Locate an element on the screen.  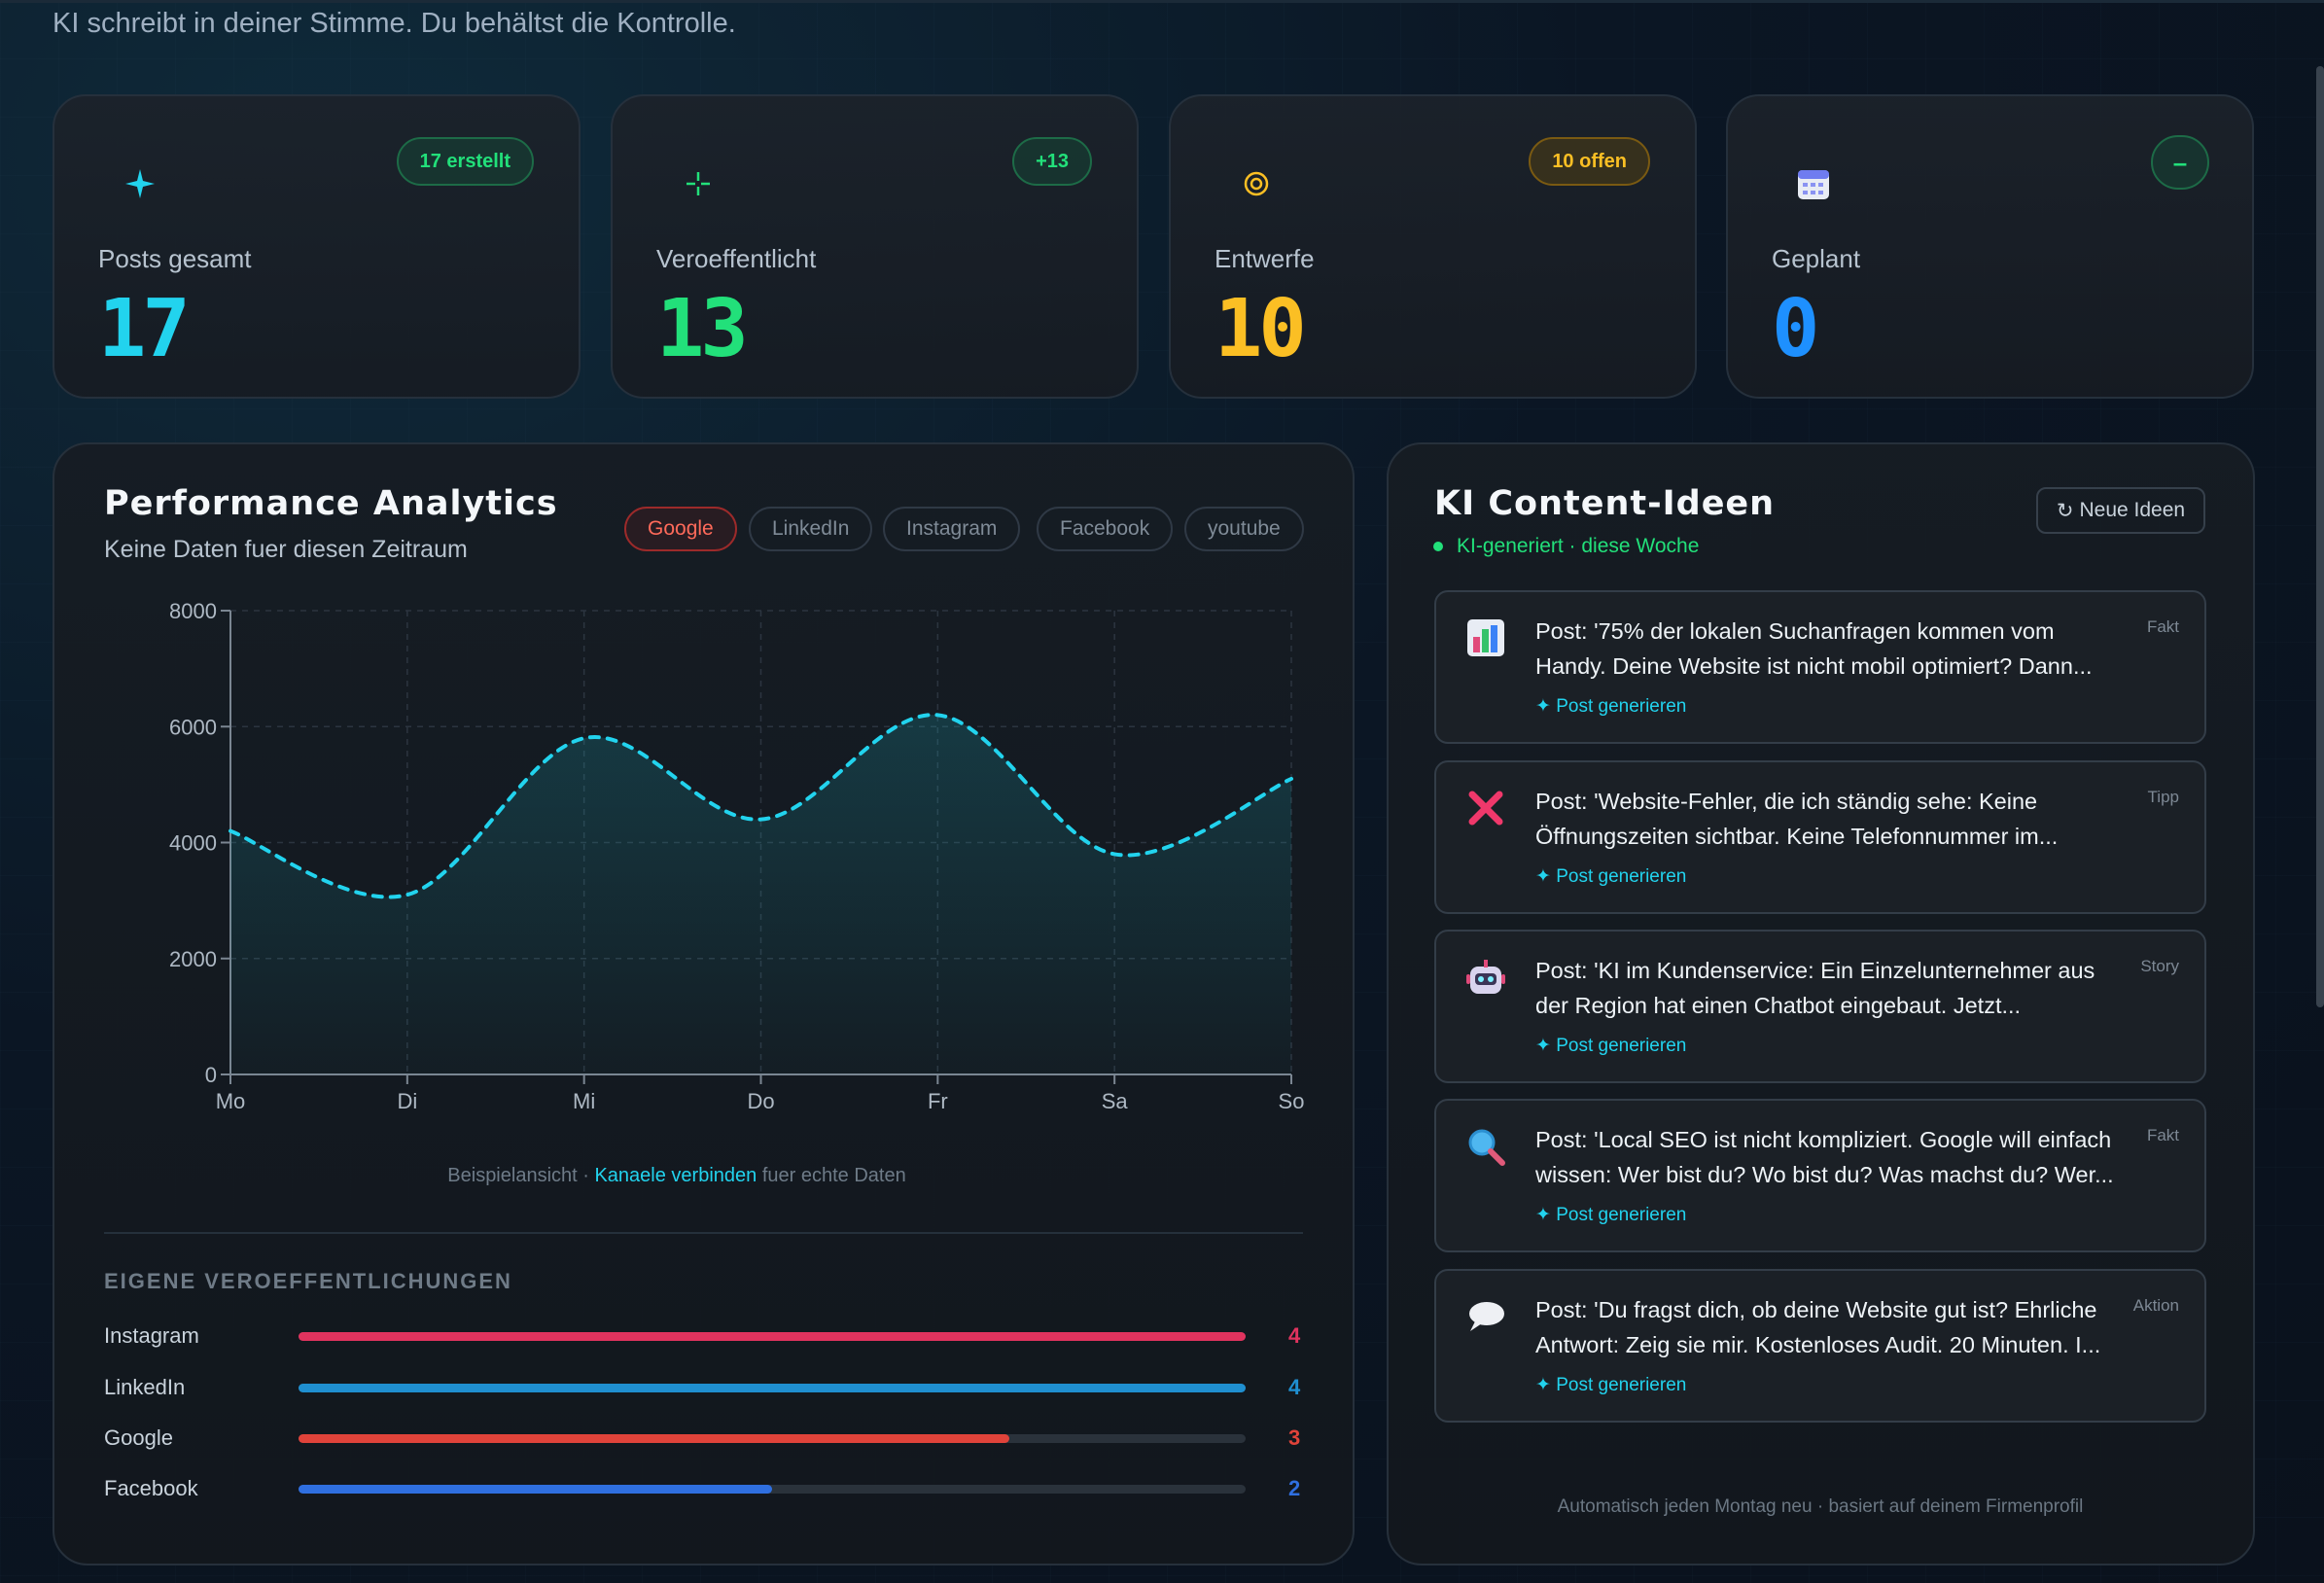
tab-facebook: Facebook is located at coordinates (1105, 529).